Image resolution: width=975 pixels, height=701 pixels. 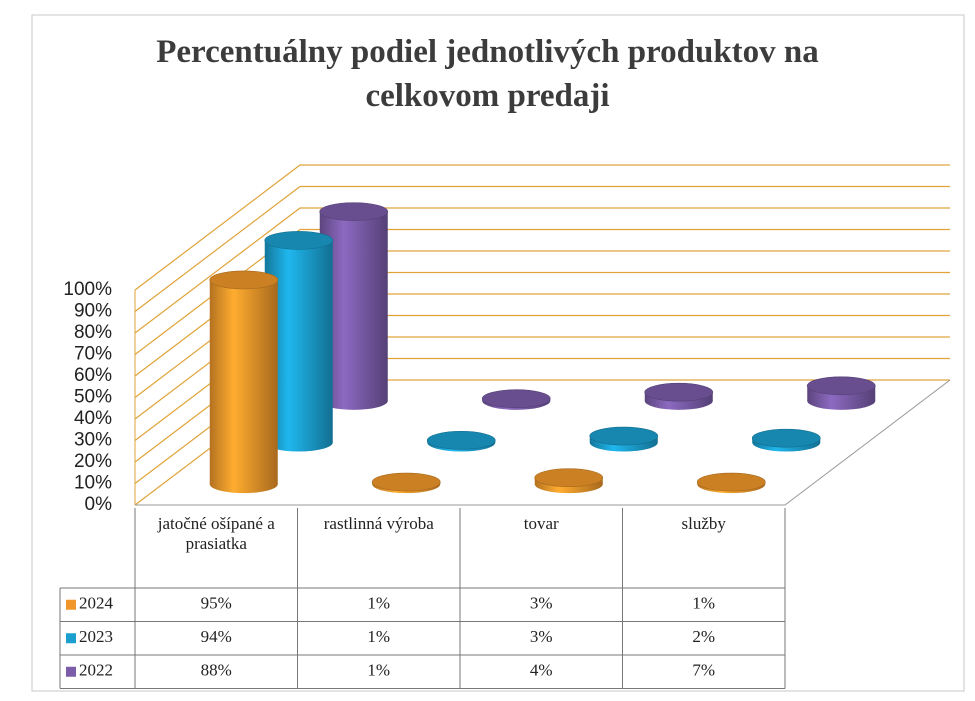 What do you see at coordinates (96, 603) in the screenshot?
I see `legend-label: 2024` at bounding box center [96, 603].